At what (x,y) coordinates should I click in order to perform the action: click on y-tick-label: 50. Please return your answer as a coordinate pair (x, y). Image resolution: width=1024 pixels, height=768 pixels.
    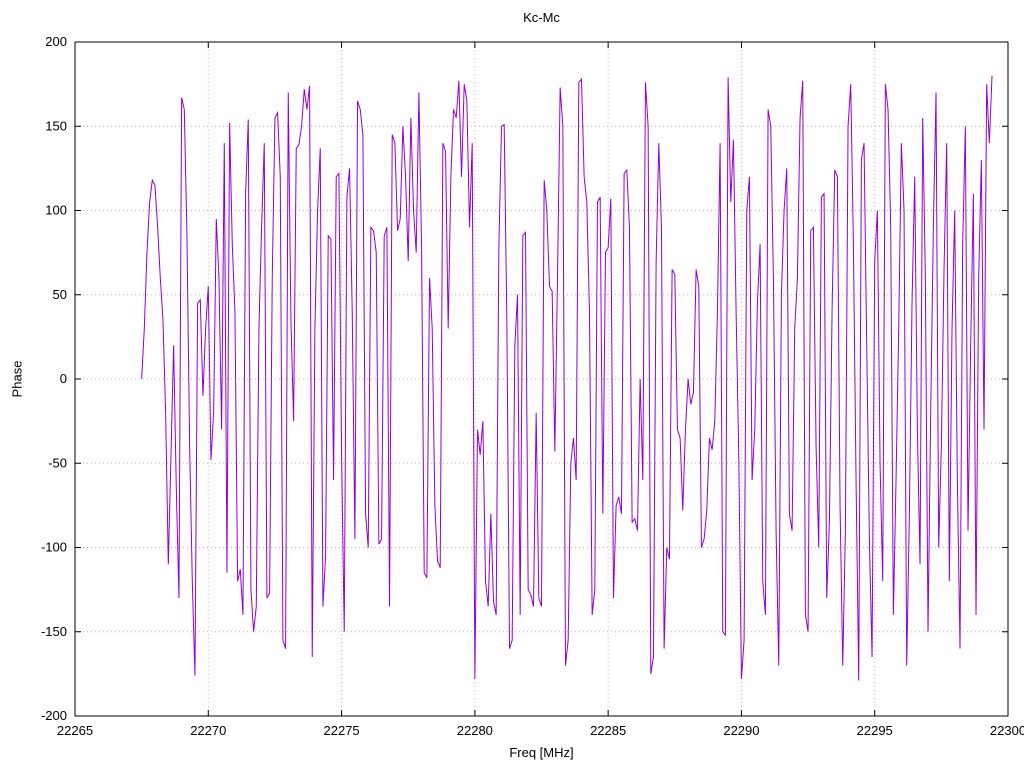
    Looking at the image, I should click on (60, 294).